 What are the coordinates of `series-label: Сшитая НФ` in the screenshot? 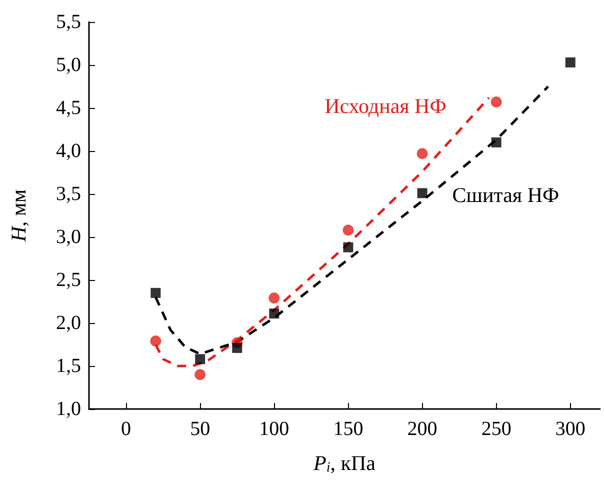 It's located at (506, 195).